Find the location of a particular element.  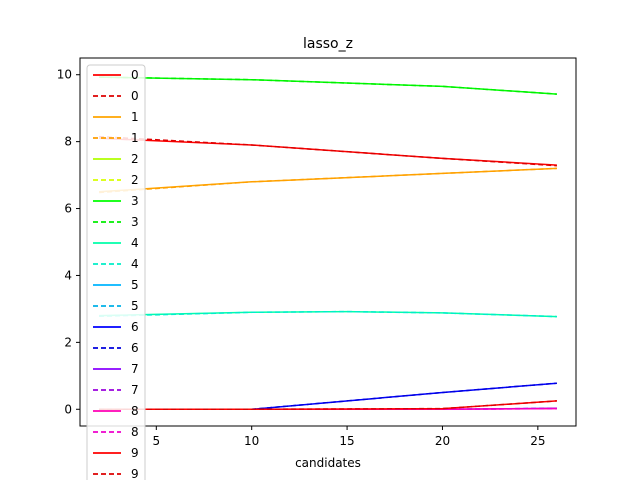

x-tick-label: 25 is located at coordinates (537, 441).